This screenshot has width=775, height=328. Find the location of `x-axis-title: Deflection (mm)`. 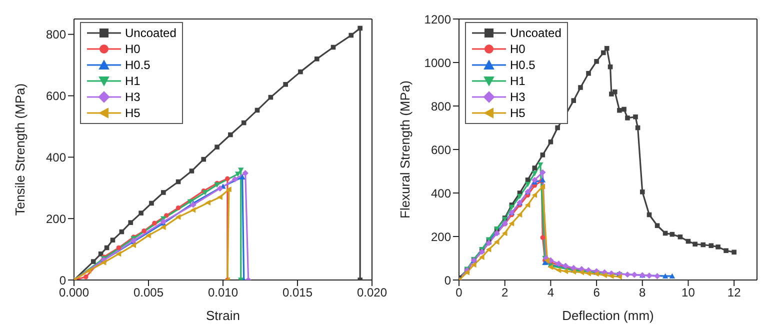

x-axis-title: Deflection (mm) is located at coordinates (608, 315).